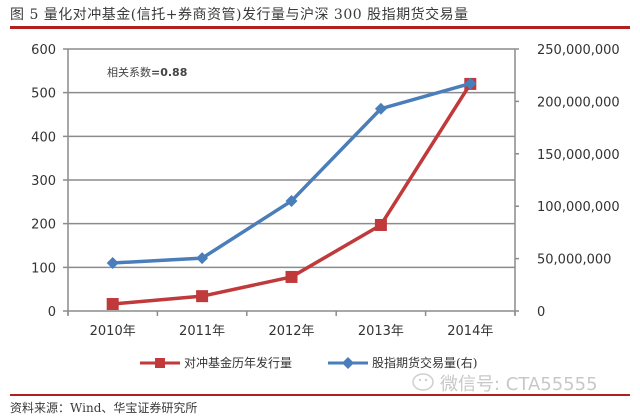 The image size is (640, 419). Describe the element at coordinates (574, 260) in the screenshot. I see `right-axis-tick: 50,000,000` at that location.